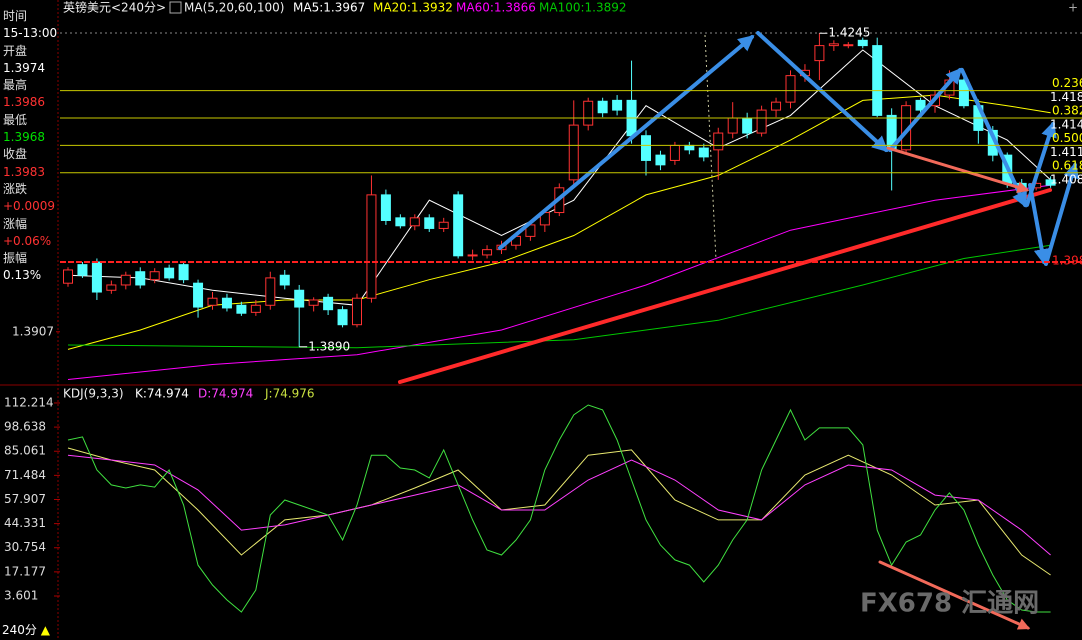 This screenshot has width=1082, height=640. What do you see at coordinates (29, 402) in the screenshot?
I see `y-tick-label: 112.214` at bounding box center [29, 402].